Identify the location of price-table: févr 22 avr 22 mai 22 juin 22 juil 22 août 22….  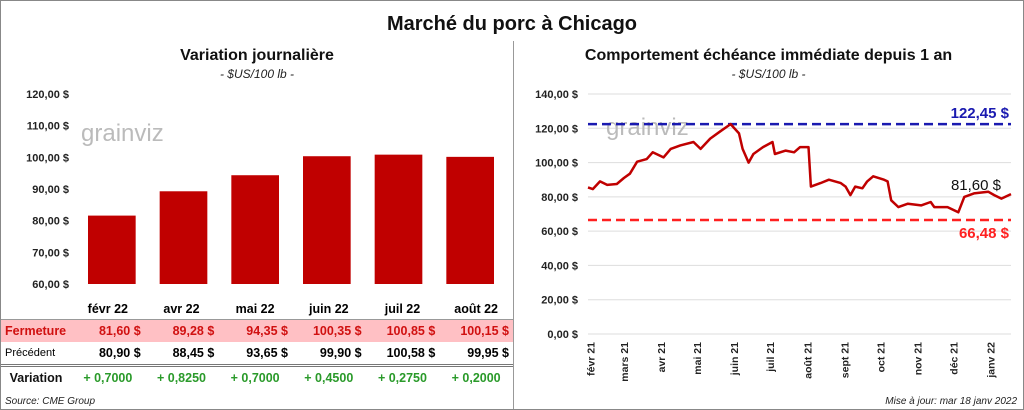
(257, 344).